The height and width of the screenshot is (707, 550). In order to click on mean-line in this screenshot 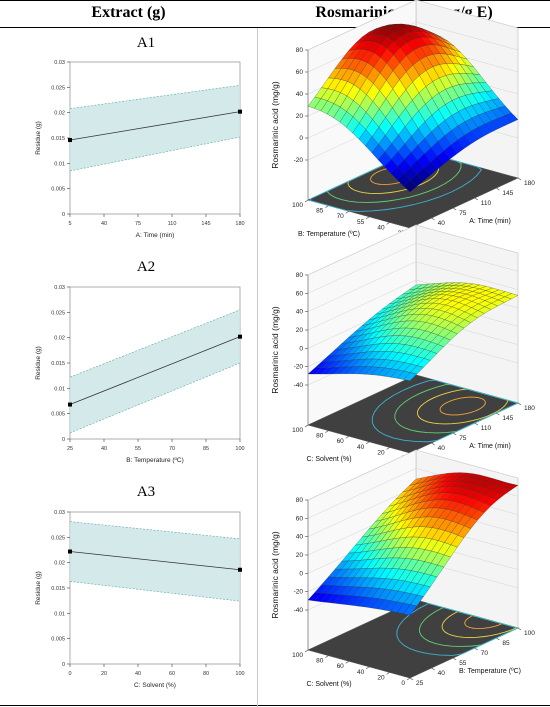, I will do `click(155, 561)`.